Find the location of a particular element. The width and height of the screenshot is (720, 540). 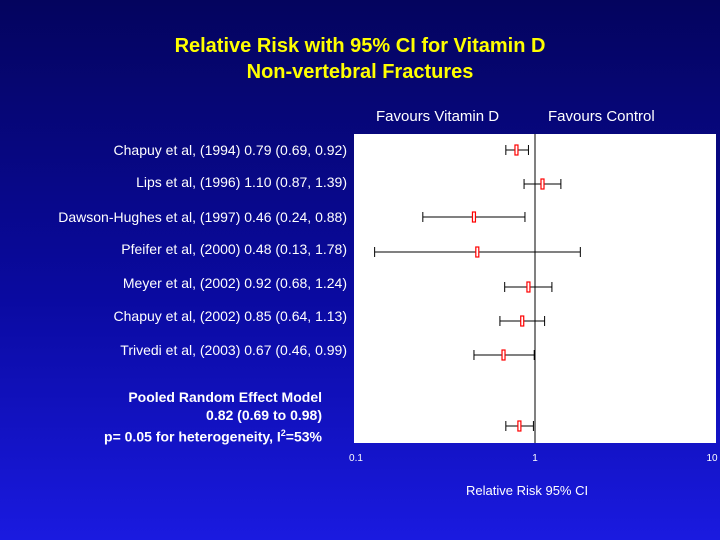

chart-title-line2: Non-vertebral Fractures is located at coordinates (360, 72).